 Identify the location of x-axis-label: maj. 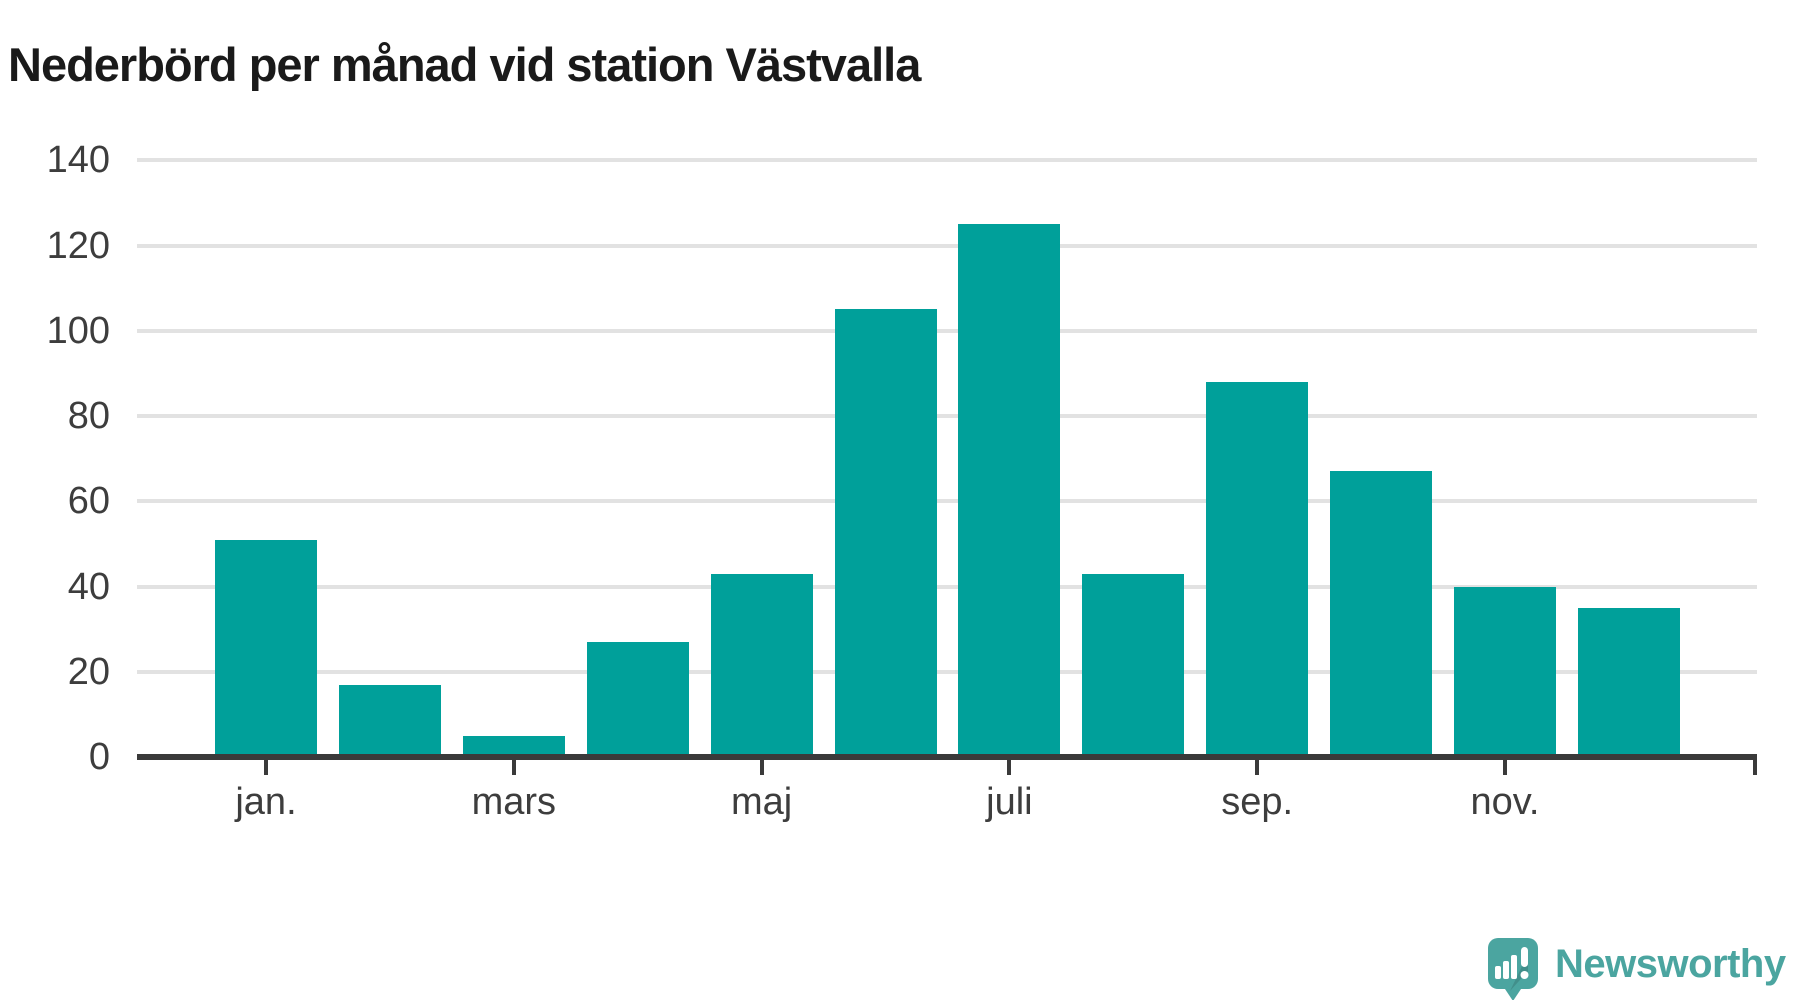
(761, 802).